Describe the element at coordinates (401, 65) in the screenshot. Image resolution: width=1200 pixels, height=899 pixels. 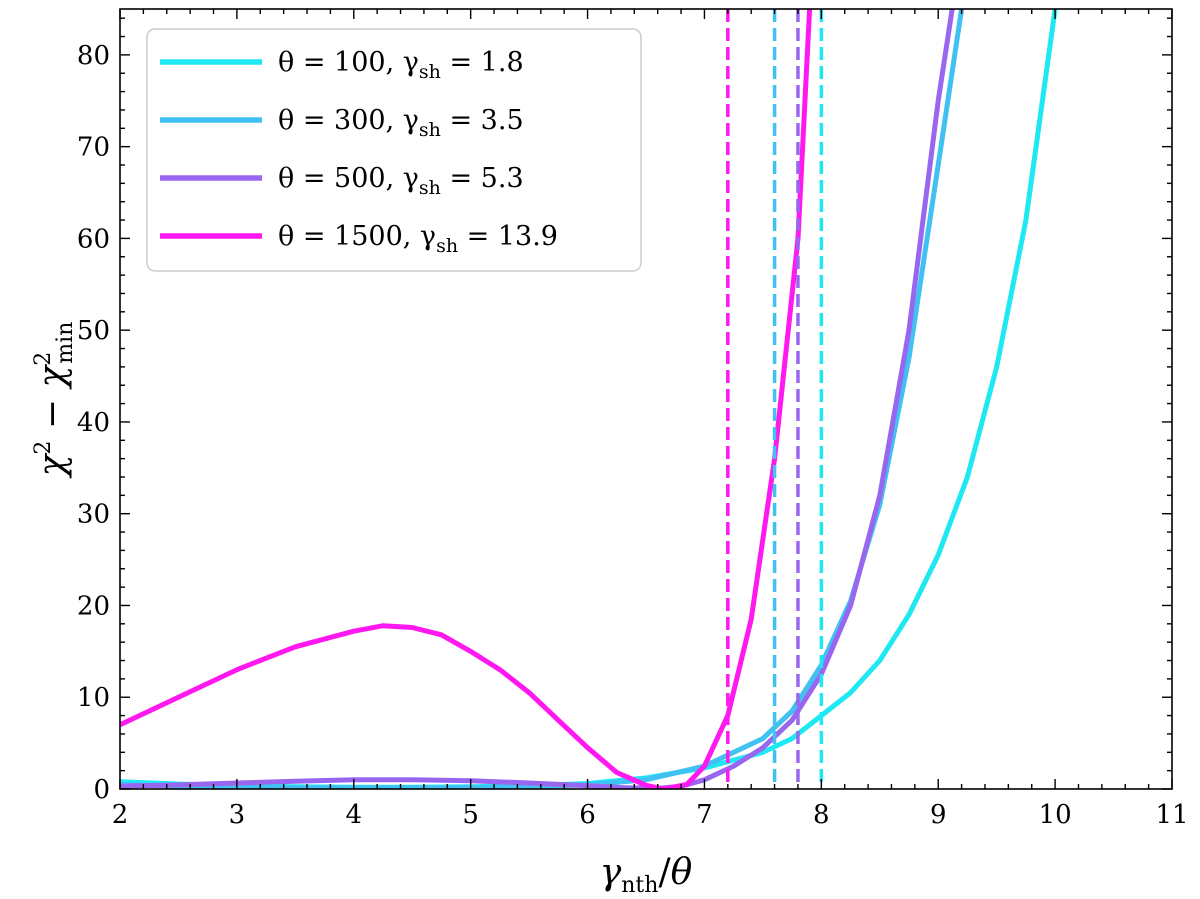
I see `legend-label-0: θ = 100, γsh = 1.8` at that location.